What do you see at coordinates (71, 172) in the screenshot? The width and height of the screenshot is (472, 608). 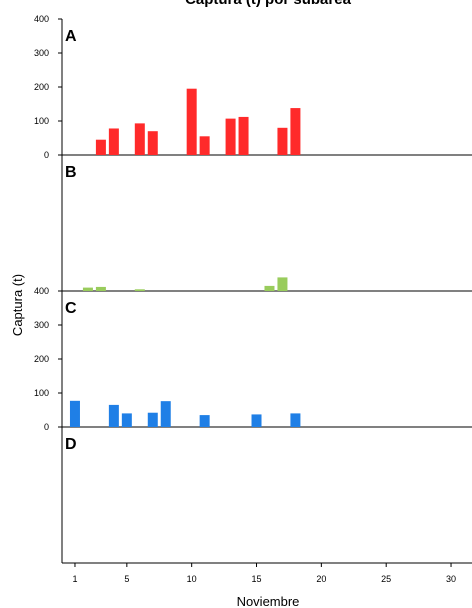 I see `panel-label: B` at bounding box center [71, 172].